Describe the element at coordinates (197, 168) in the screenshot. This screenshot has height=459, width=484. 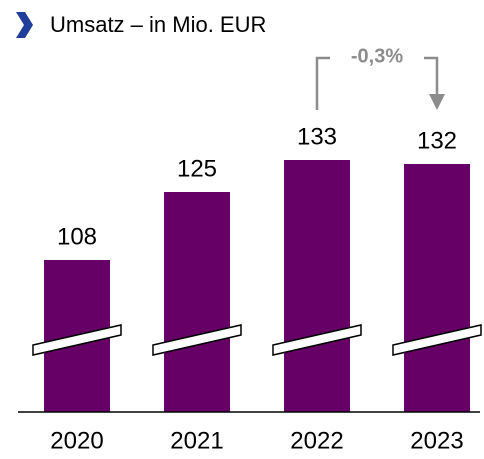
I see `value-label: 125` at that location.